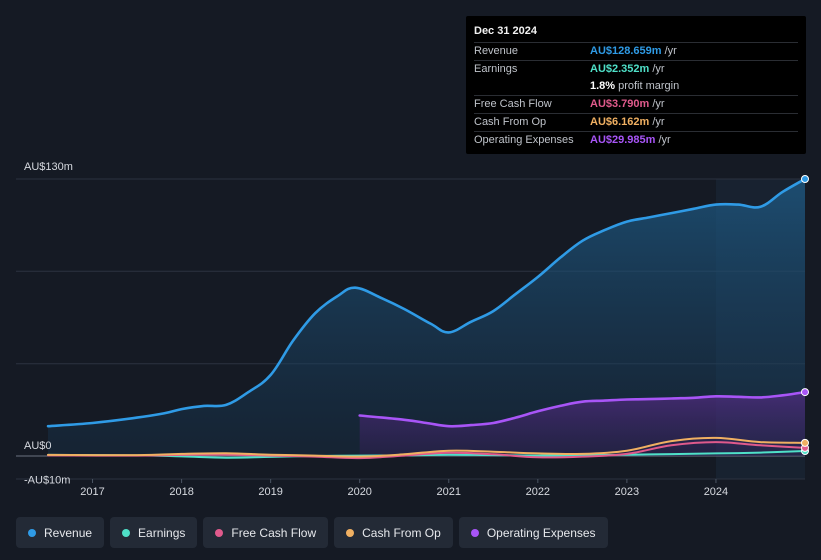 The height and width of the screenshot is (560, 821). I want to click on legend-item-cash-from-op: Cash From Op, so click(393, 532).